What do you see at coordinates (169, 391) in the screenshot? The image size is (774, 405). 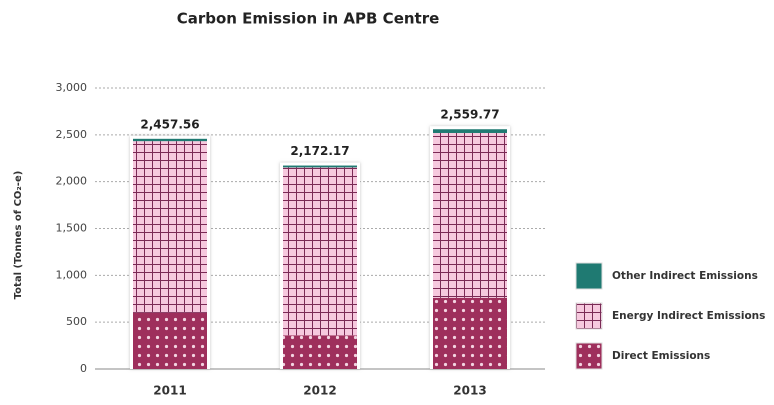 I see `x-tick-label: 2011` at bounding box center [169, 391].